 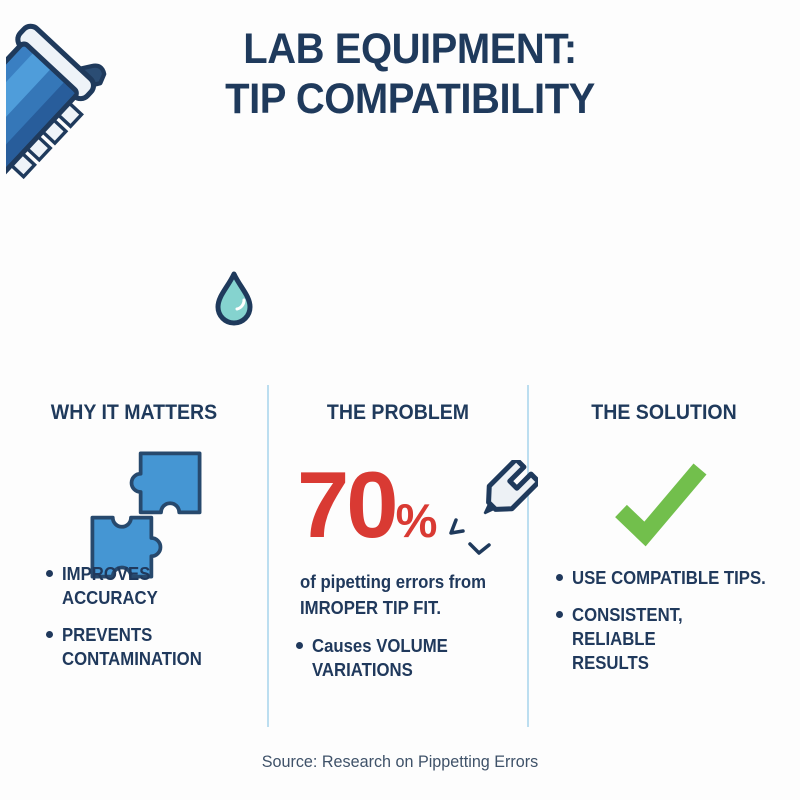 What do you see at coordinates (416, 520) in the screenshot?
I see `stat-unit: %` at bounding box center [416, 520].